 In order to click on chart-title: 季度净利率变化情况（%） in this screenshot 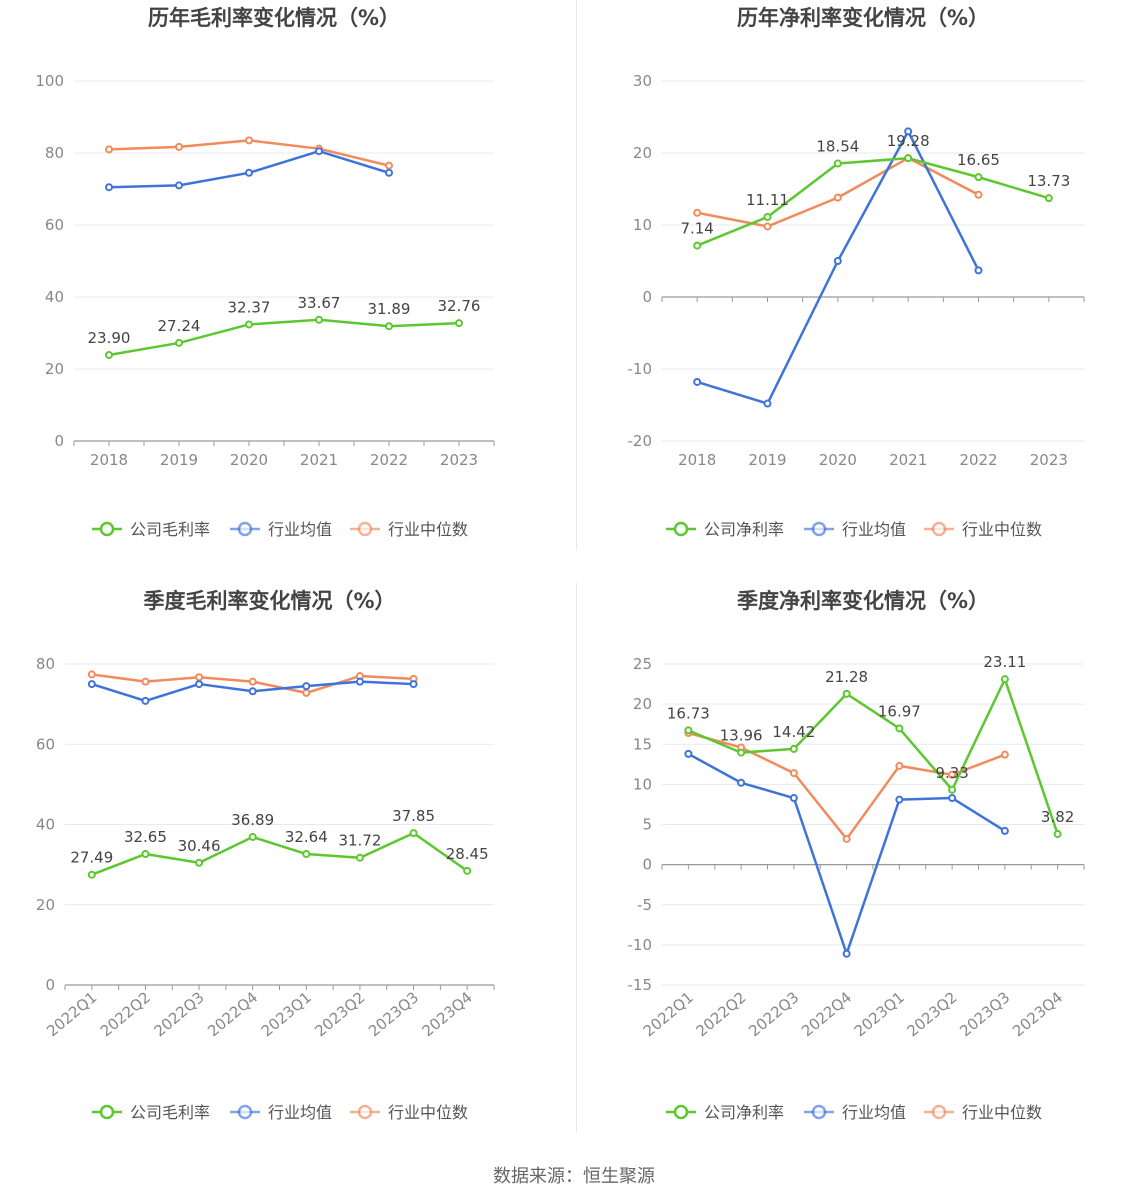, I will do `click(863, 601)`.